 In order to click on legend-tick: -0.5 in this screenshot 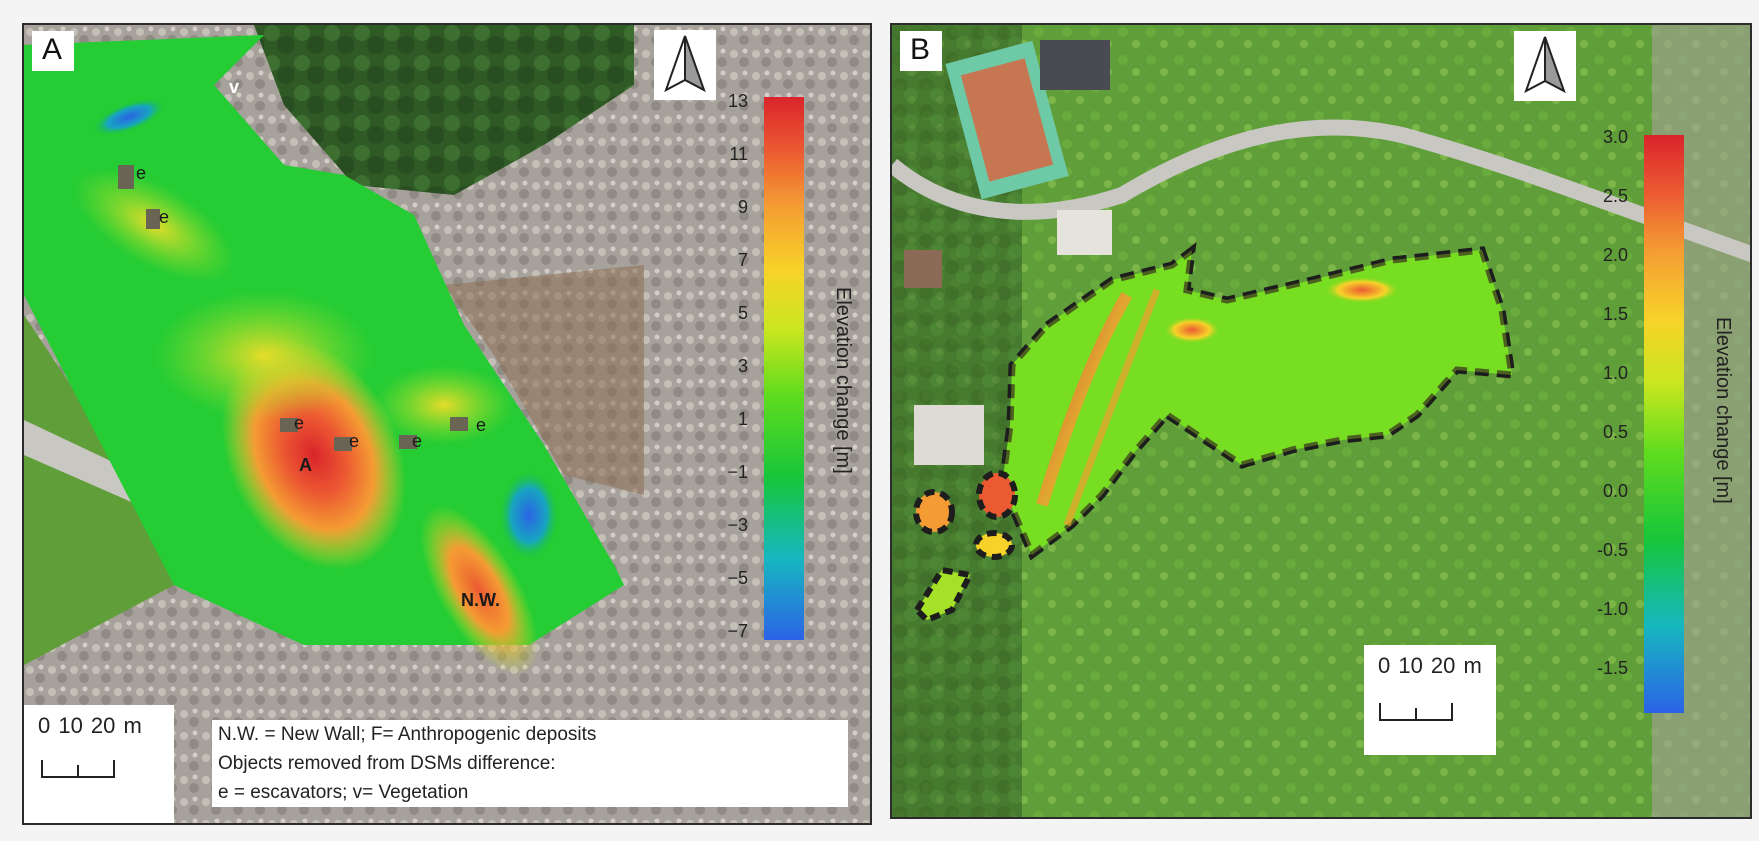, I will do `click(1612, 550)`.